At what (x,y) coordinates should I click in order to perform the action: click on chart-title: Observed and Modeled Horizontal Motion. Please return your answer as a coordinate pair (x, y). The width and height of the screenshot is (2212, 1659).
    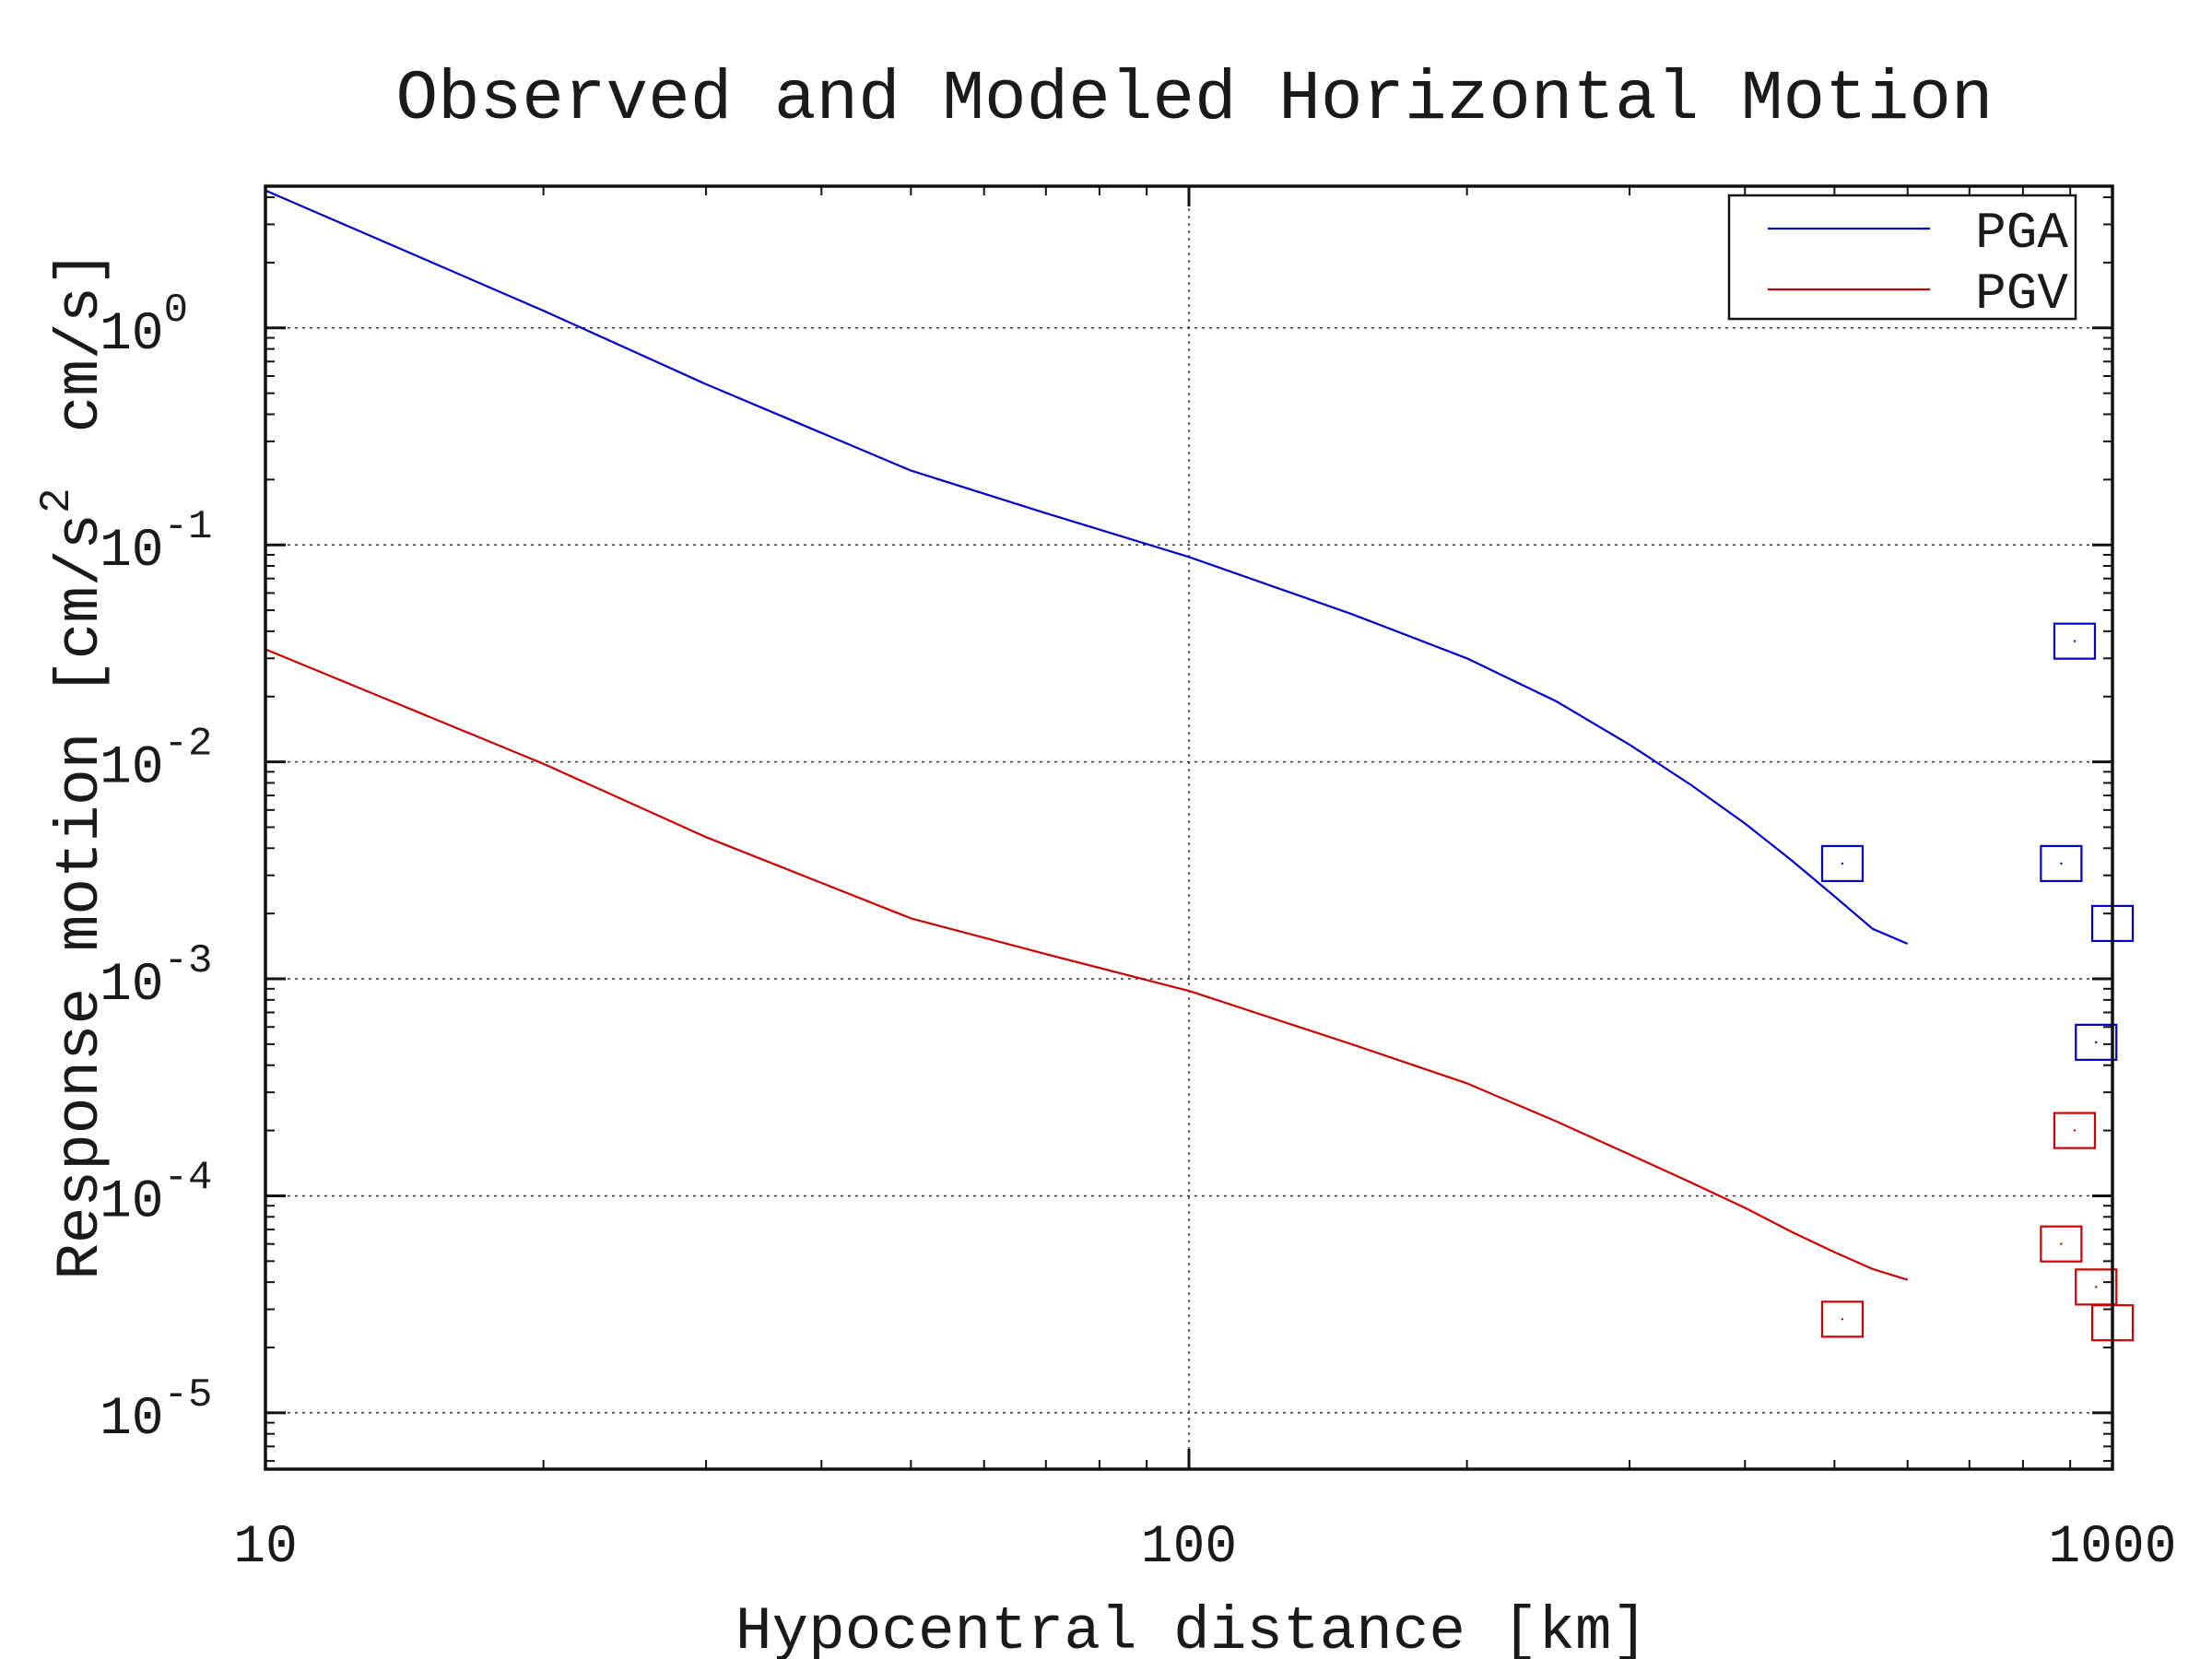
    Looking at the image, I should click on (1194, 99).